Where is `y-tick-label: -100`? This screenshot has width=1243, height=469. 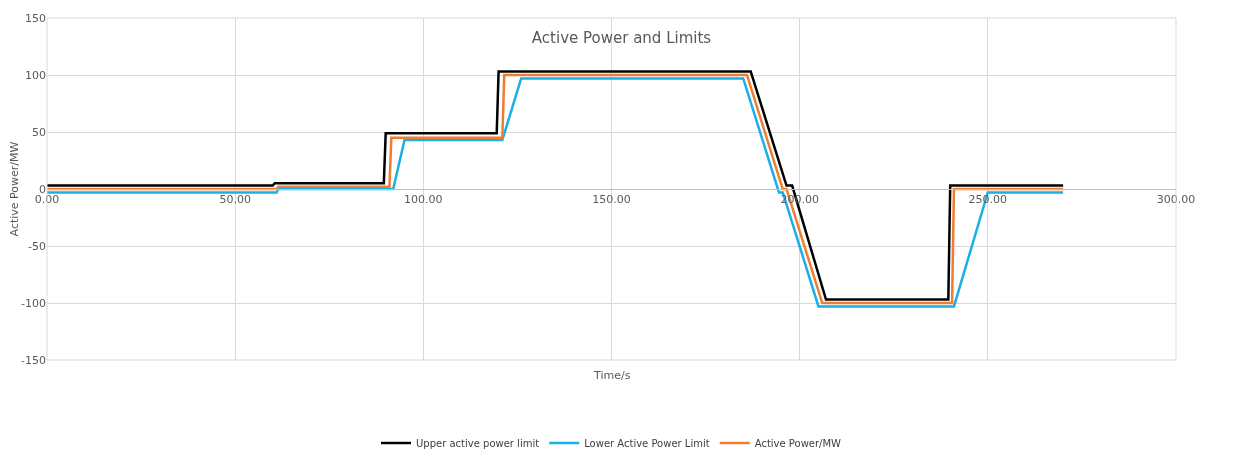
y-tick-label: -100 is located at coordinates (33, 303).